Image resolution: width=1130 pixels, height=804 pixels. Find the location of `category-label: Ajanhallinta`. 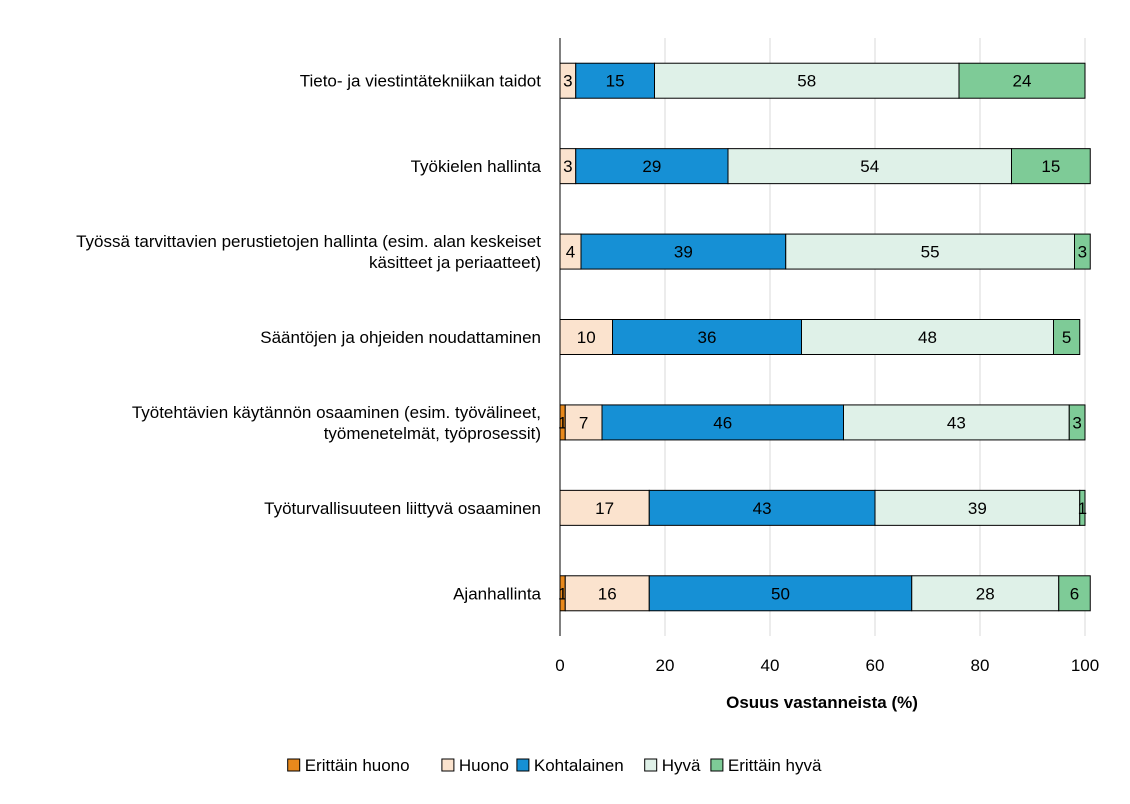

category-label: Ajanhallinta is located at coordinates (497, 593).